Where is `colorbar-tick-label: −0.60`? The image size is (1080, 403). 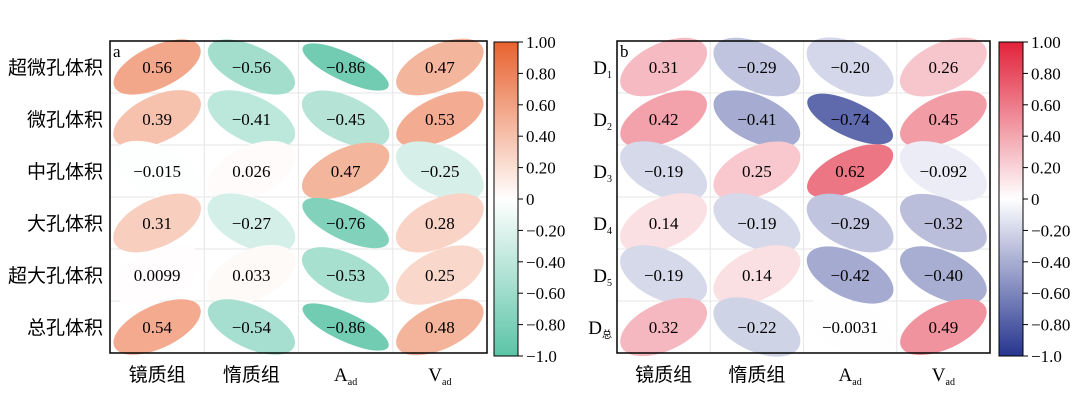 colorbar-tick-label: −0.60 is located at coordinates (1050, 293).